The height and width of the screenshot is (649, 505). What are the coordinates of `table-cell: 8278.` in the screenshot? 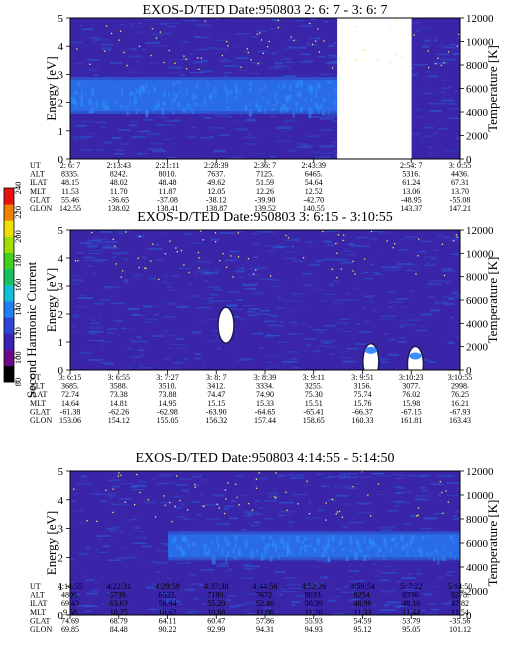 It's located at (460, 595).